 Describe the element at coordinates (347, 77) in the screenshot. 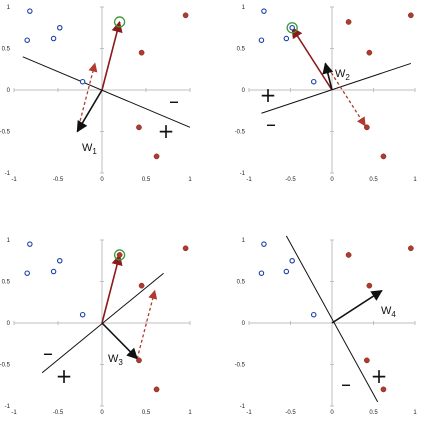

I see `weight-label-subscript: 2` at that location.